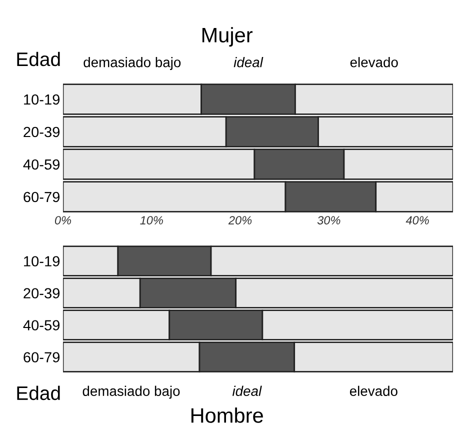  Describe the element at coordinates (63, 220) in the screenshot. I see `x-tick-label: 0%` at that location.